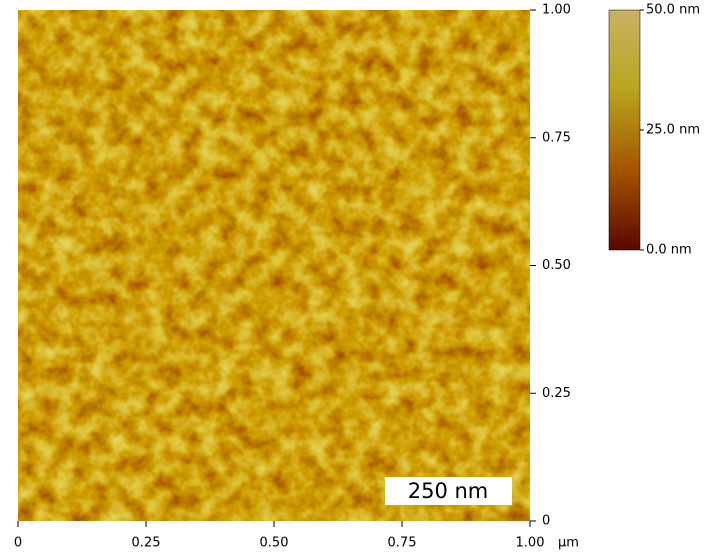  I want to click on colorbar-tick-label: 0.0 nm, so click(669, 250).